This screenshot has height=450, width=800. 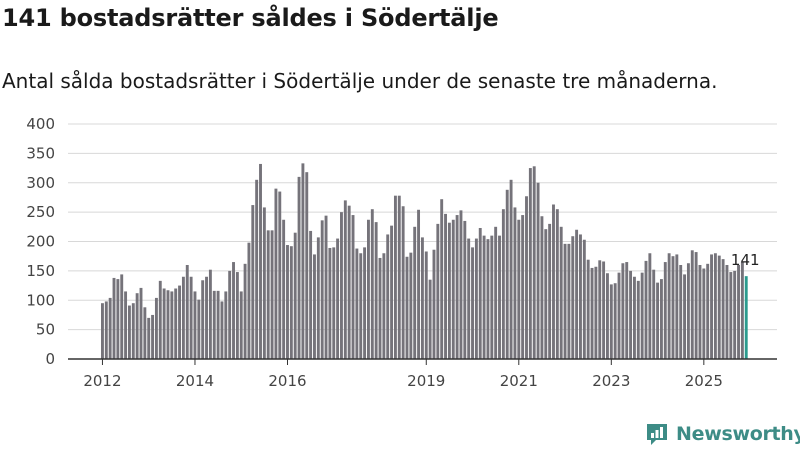 What do you see at coordinates (102, 381) in the screenshot?
I see `x-tick-label: 2012` at bounding box center [102, 381].